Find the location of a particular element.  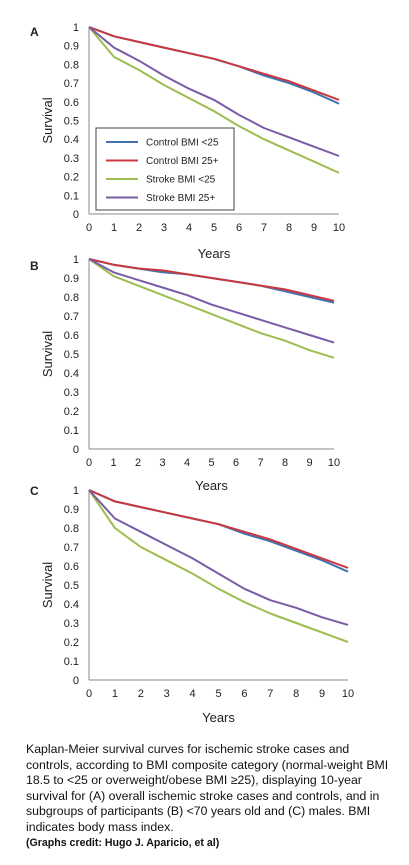

x-axis-title-a: Years is located at coordinates (214, 253).